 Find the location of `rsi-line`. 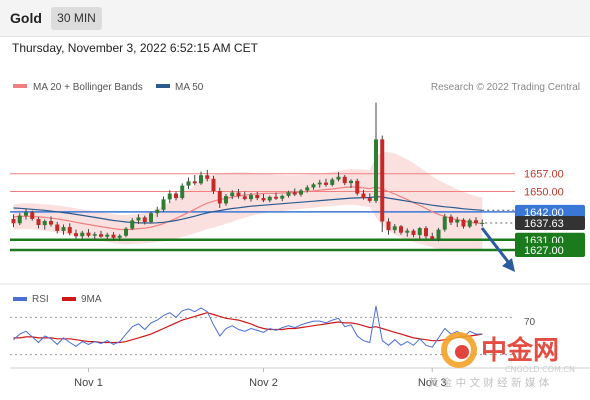

rsi-line is located at coordinates (248, 327).